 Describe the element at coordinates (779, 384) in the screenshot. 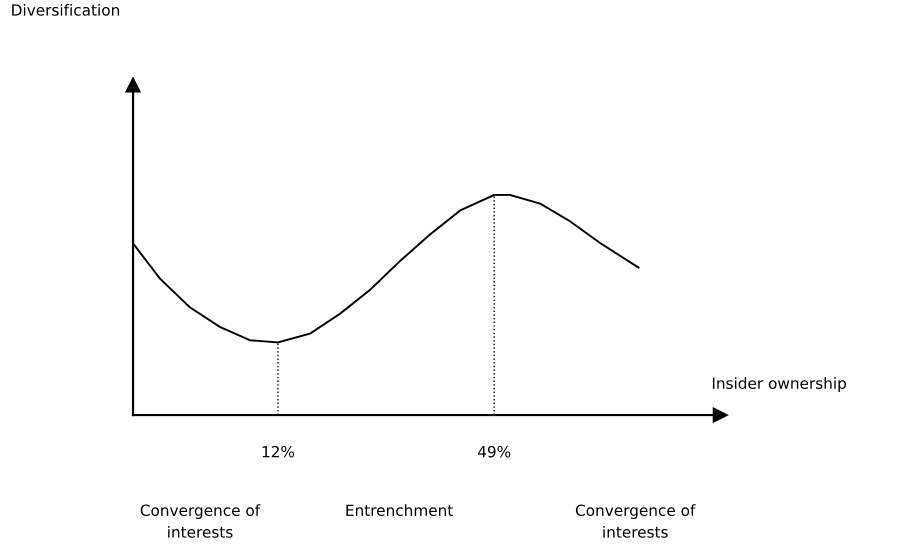

I see `x-axis-title: Insider ownership` at that location.